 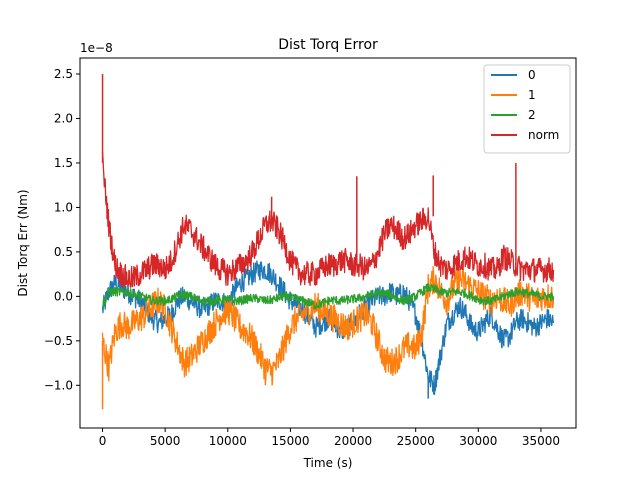 What do you see at coordinates (63, 74) in the screenshot?
I see `y-tick-label: 2.5` at bounding box center [63, 74].